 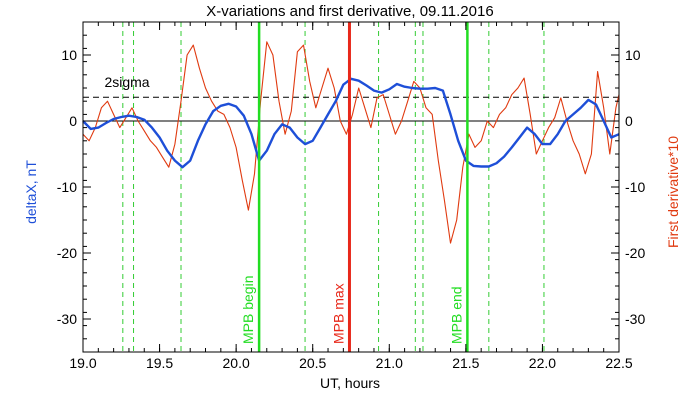 What do you see at coordinates (338, 313) in the screenshot?
I see `marker-label-1: MPB max` at bounding box center [338, 313].